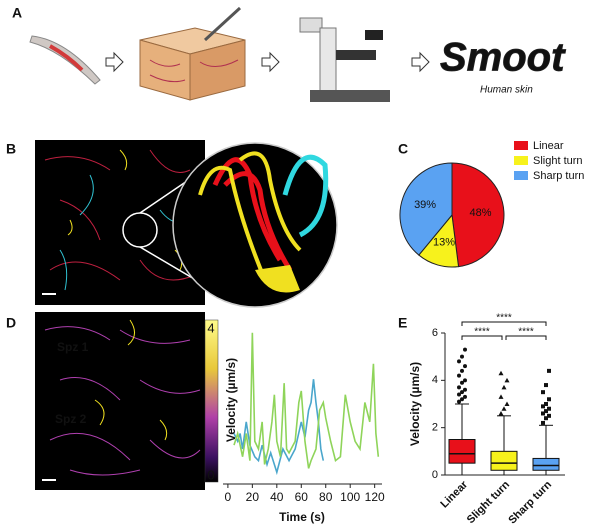 The image size is (604, 531). Describe the element at coordinates (350, 497) in the screenshot. I see `x-tick-label: 100` at that location.